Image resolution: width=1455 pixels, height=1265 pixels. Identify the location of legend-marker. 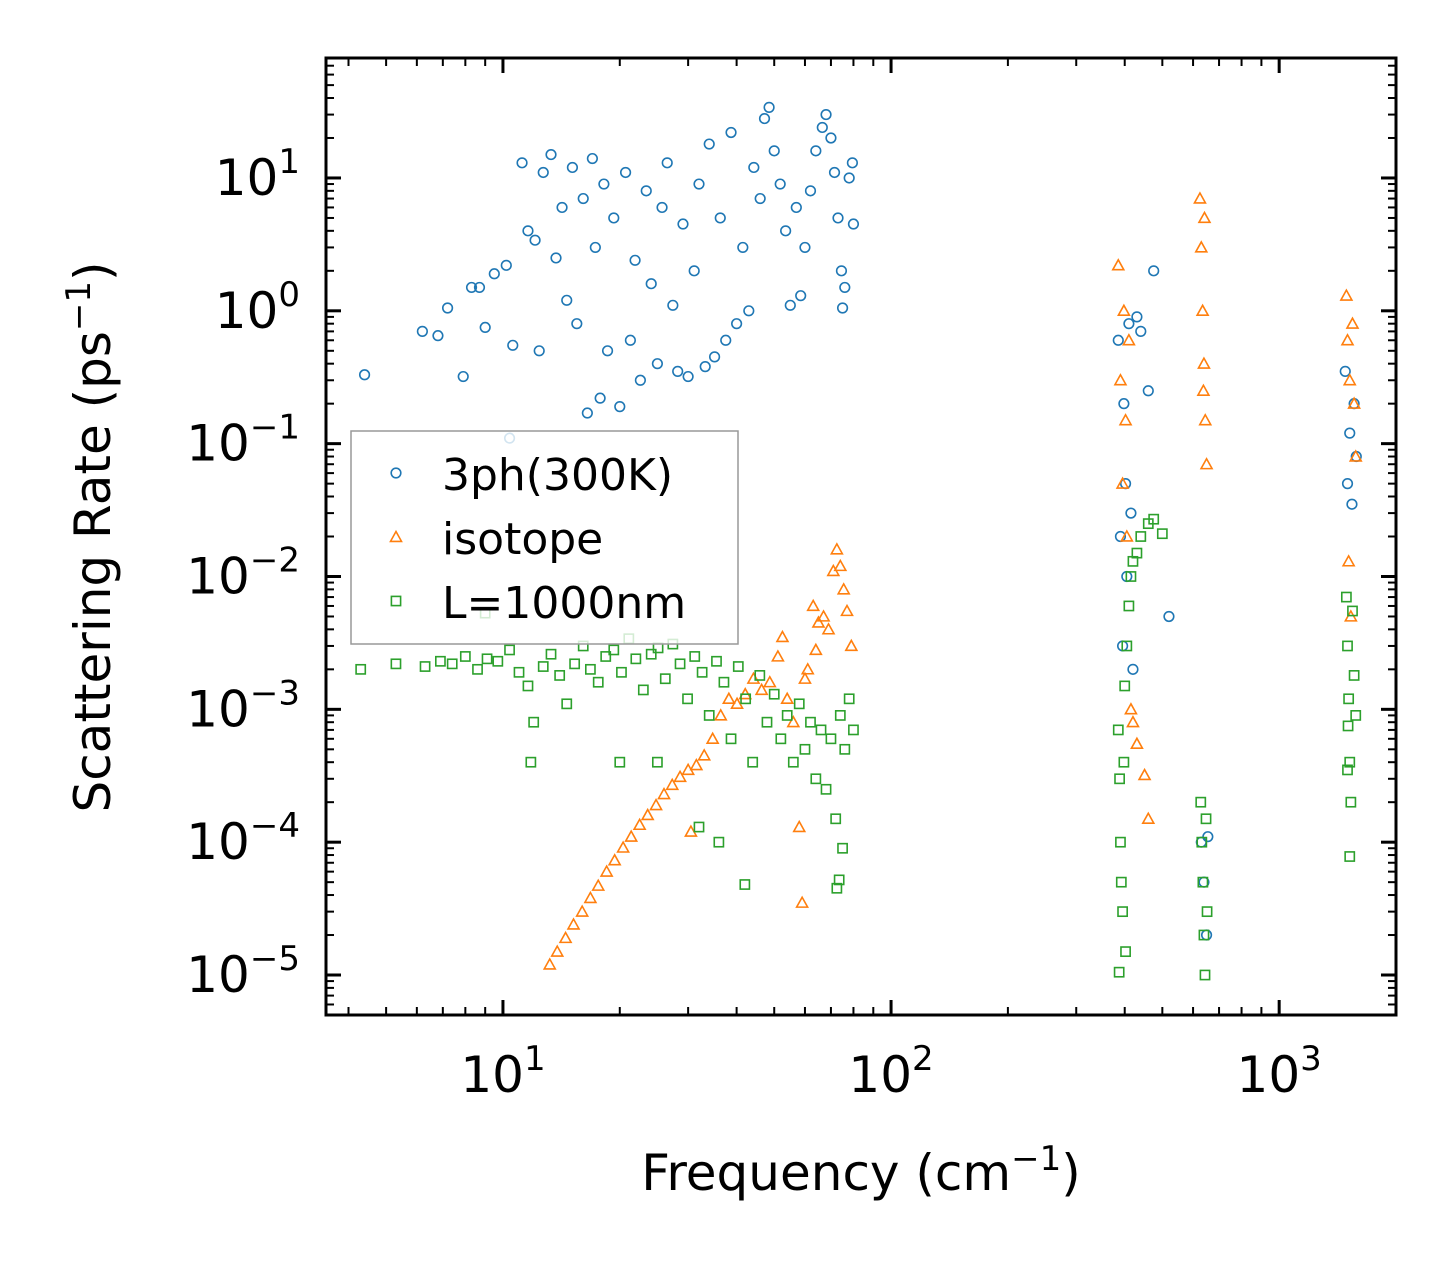
(396, 601).